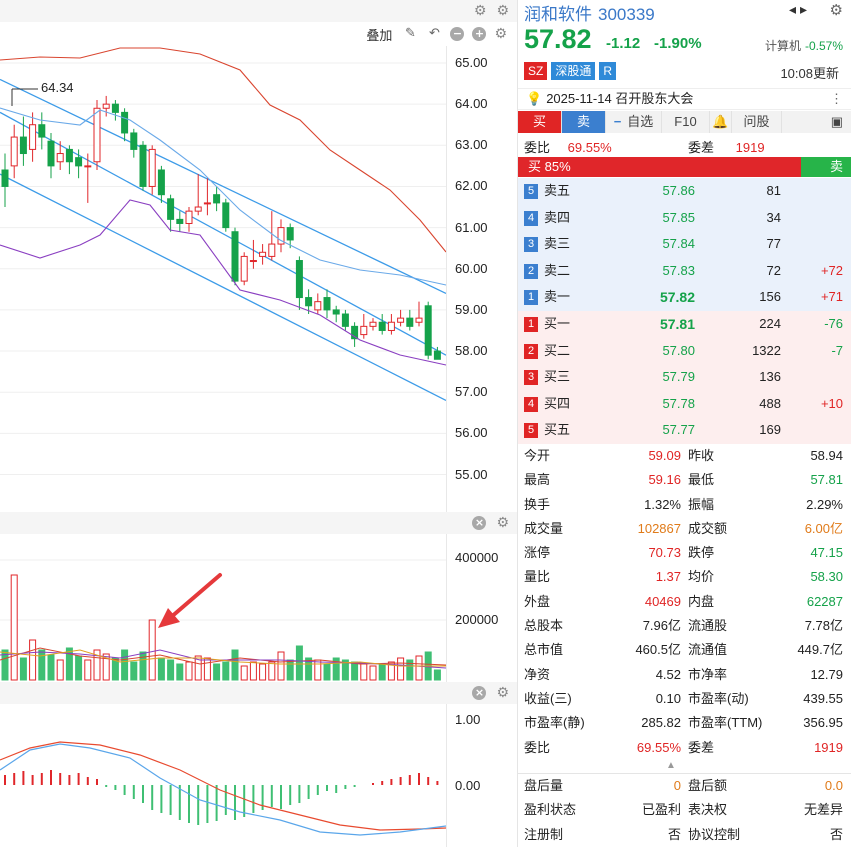  Describe the element at coordinates (804, 45) in the screenshot. I see `sector-change: 计算机 -0.57%` at that location.